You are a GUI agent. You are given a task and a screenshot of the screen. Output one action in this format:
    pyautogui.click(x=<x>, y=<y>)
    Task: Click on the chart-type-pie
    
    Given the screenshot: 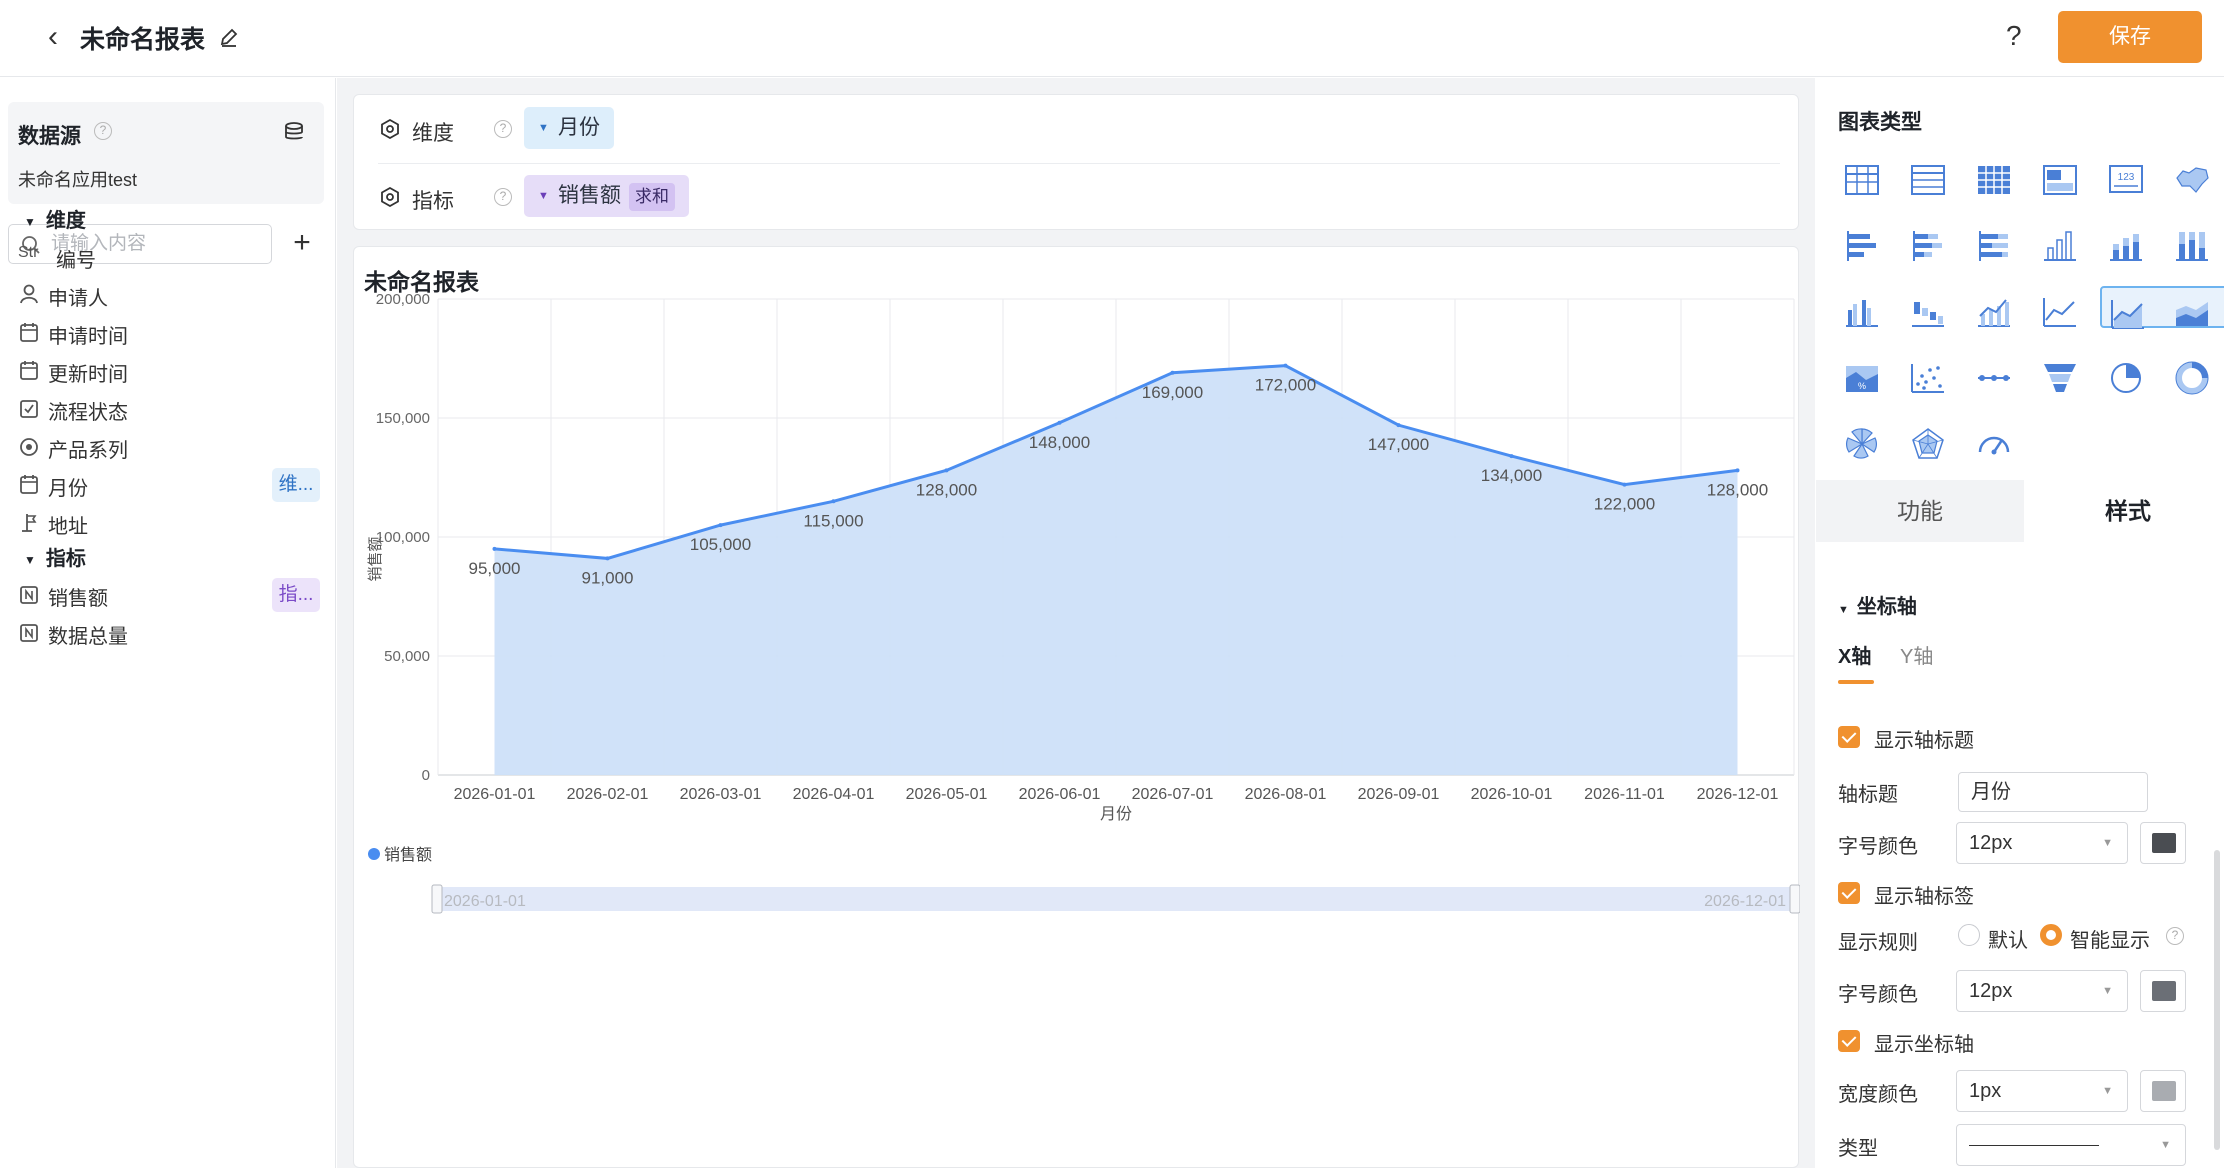 What is the action you would take?
    pyautogui.click(x=2126, y=378)
    